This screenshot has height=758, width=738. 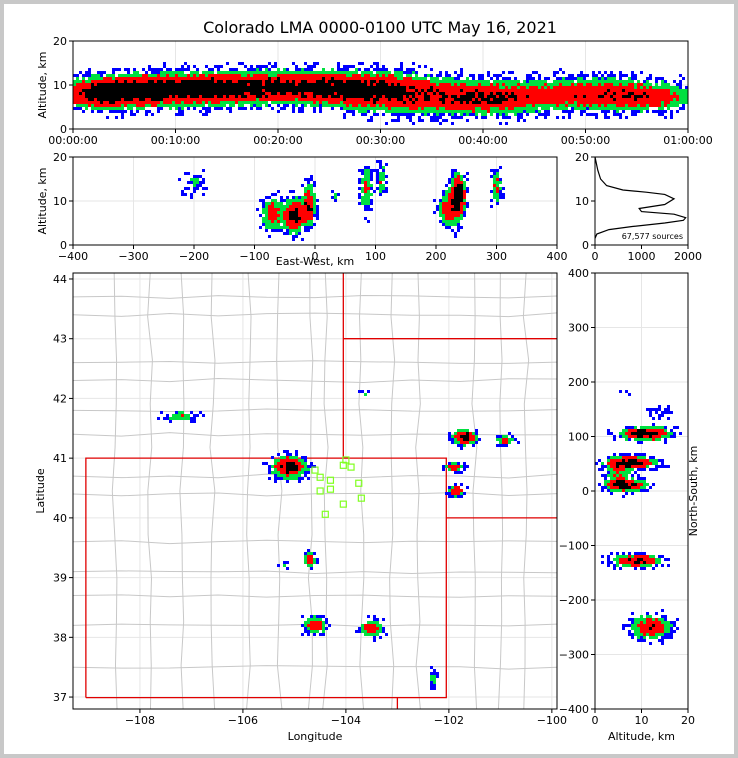 What do you see at coordinates (343, 504) in the screenshot?
I see `lma-station-marker` at bounding box center [343, 504].